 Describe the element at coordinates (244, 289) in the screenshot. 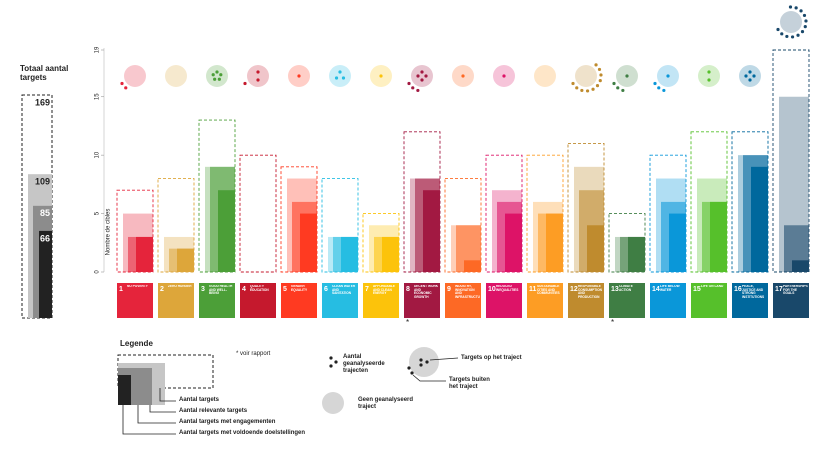

I see `goal-number: 4` at that location.